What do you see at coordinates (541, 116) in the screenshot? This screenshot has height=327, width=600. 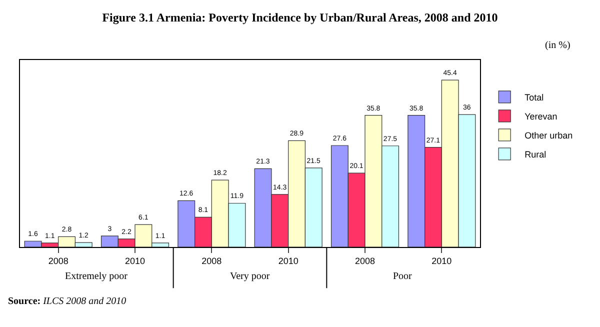 I see `legend-label: Yerevan` at bounding box center [541, 116].